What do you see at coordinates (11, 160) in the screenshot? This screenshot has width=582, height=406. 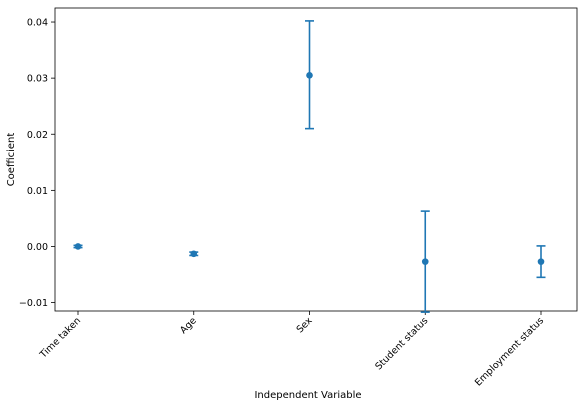 I see `y-axis-title: Coefficient` at bounding box center [11, 160].